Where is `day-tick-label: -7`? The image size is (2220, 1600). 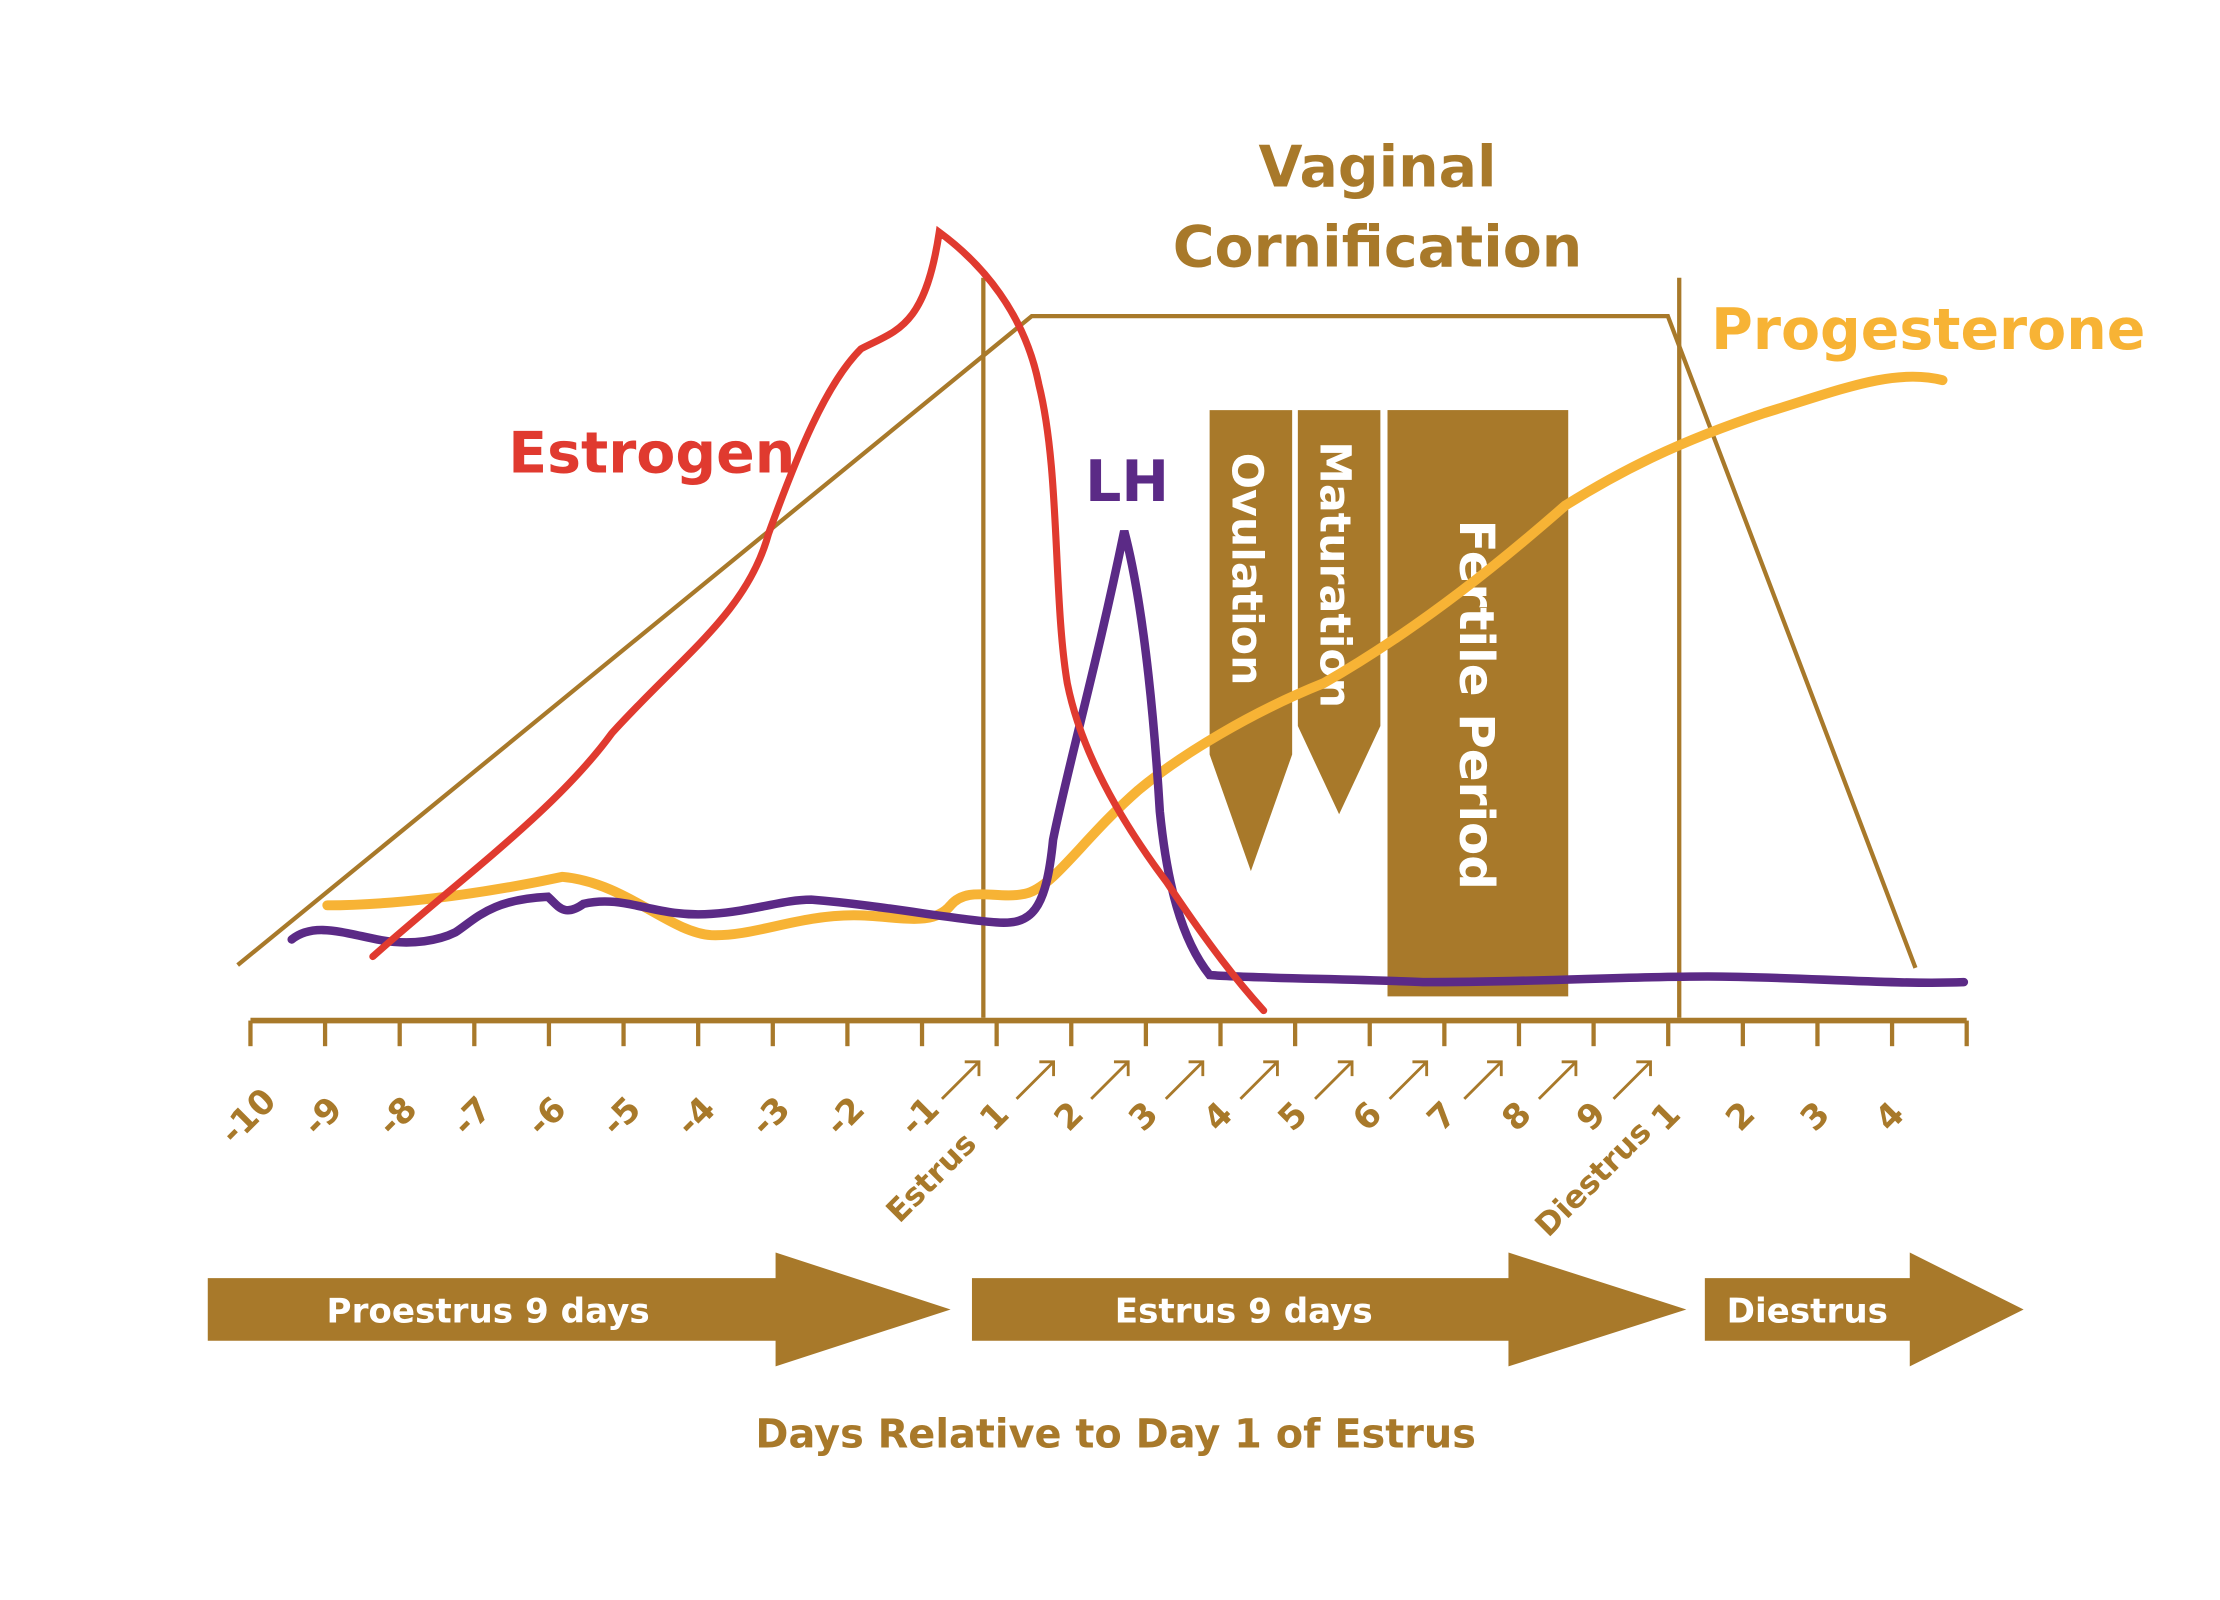 day-tick-label: -7 is located at coordinates (472, 1116).